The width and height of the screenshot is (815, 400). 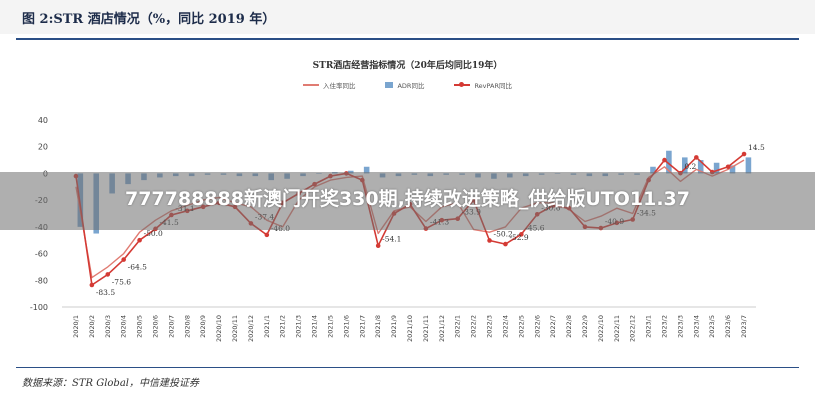 What do you see at coordinates (505, 326) in the screenshot?
I see `x-tick-label: 2022/4` at bounding box center [505, 326].